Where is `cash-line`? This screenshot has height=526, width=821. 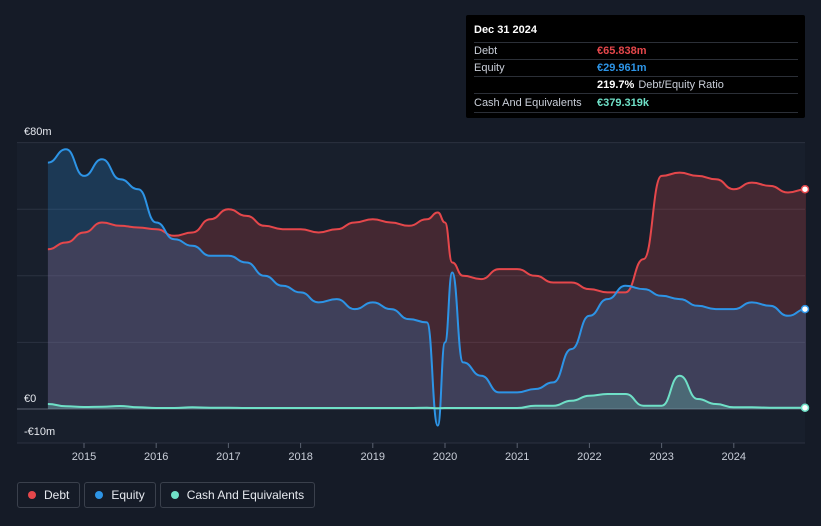
cash-line is located at coordinates (426, 392).